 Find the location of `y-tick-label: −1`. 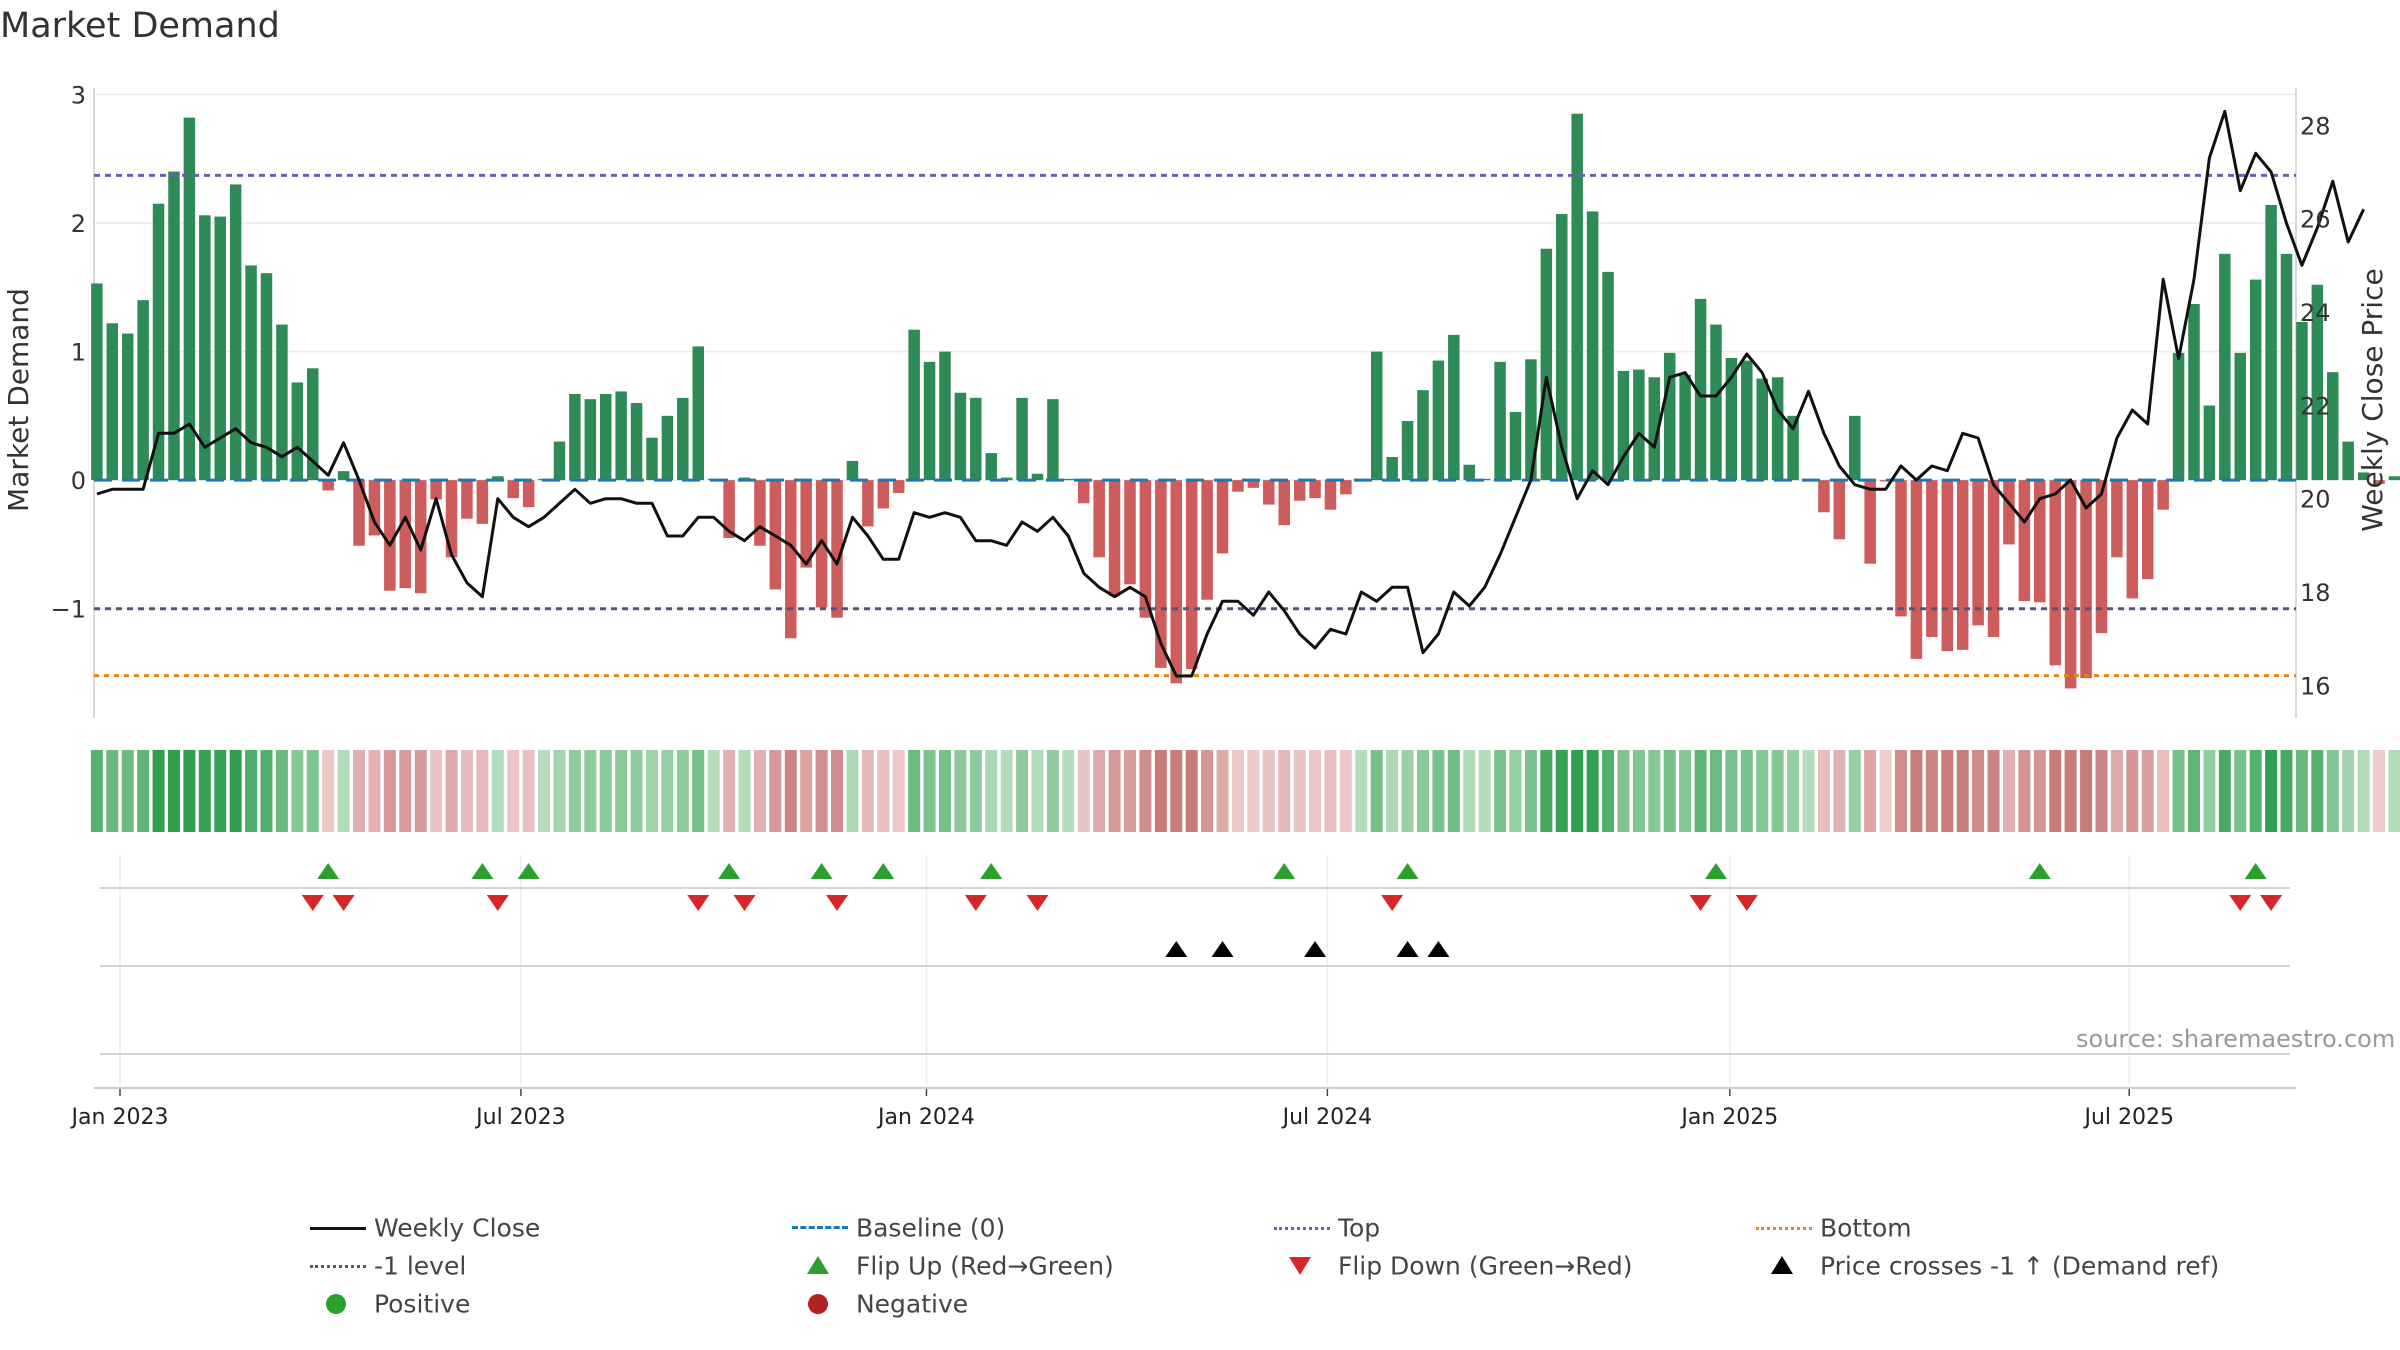

y-tick-label: −1 is located at coordinates (68, 610).